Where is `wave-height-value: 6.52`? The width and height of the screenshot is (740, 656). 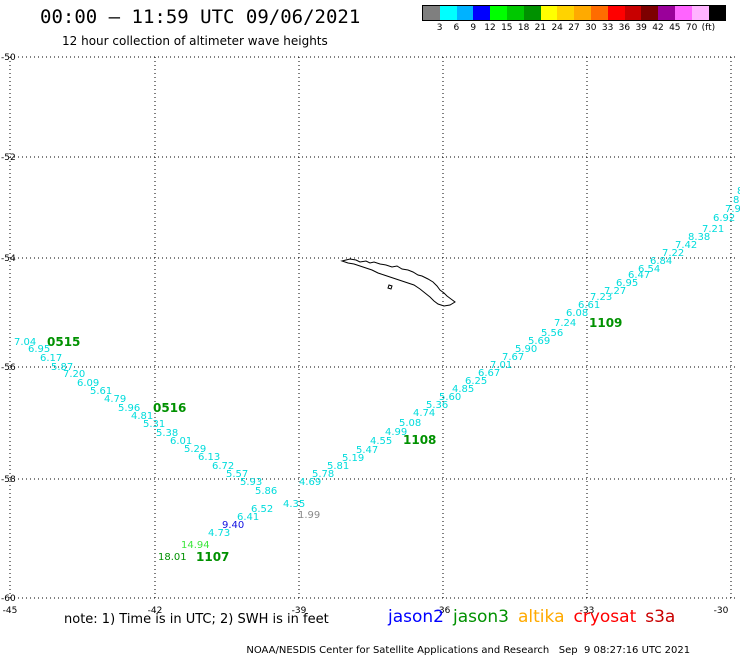 wave-height-value: 6.52 is located at coordinates (262, 509).